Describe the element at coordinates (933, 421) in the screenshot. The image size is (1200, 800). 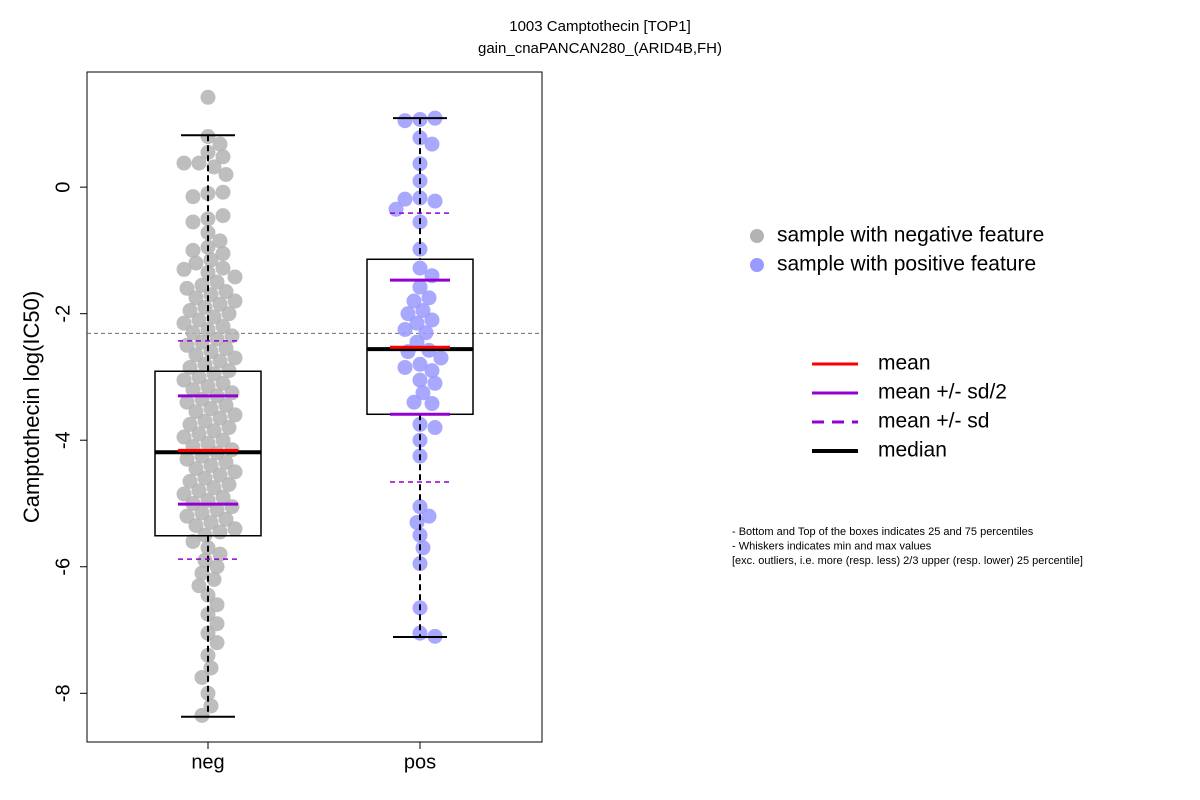
I see `legend-label: mean +/- sd` at that location.